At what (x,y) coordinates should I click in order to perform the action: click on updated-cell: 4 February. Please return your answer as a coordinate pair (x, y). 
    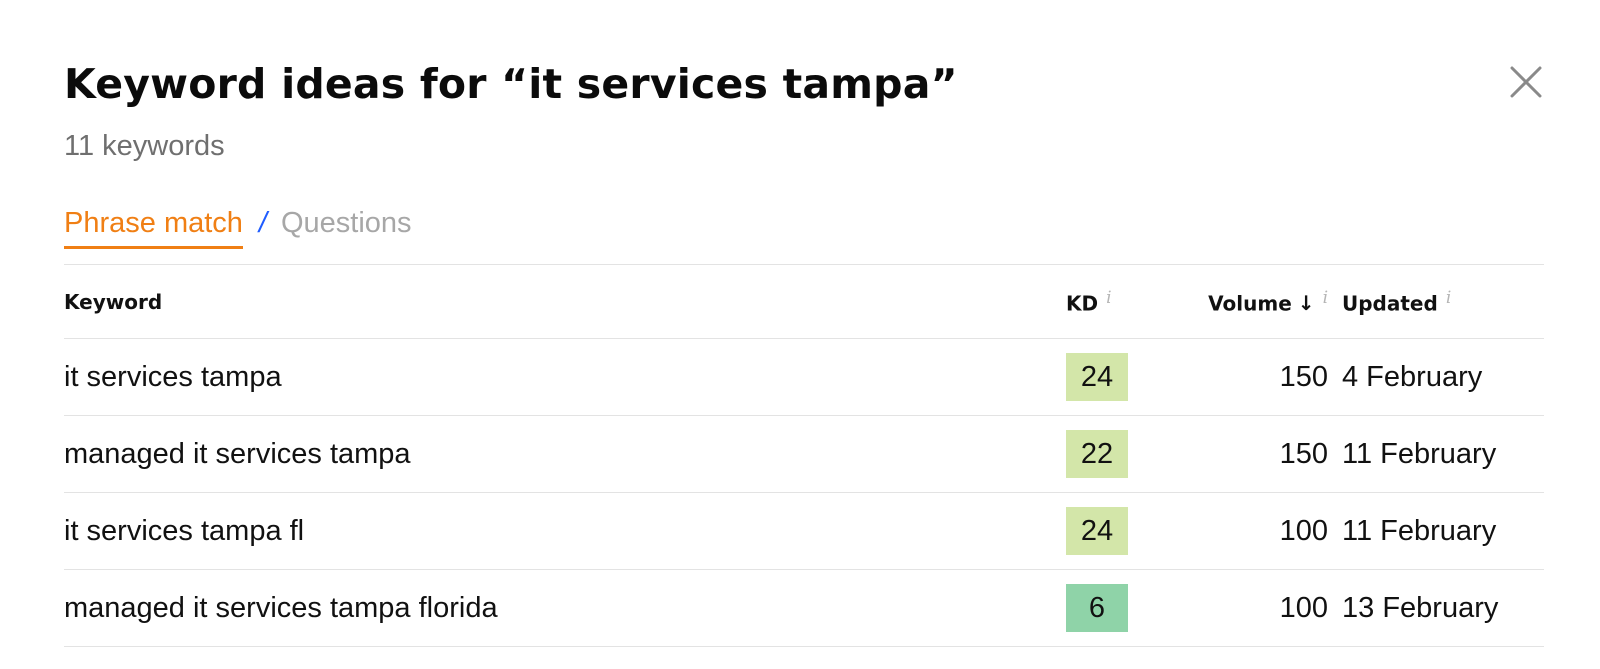
    Looking at the image, I should click on (1436, 377).